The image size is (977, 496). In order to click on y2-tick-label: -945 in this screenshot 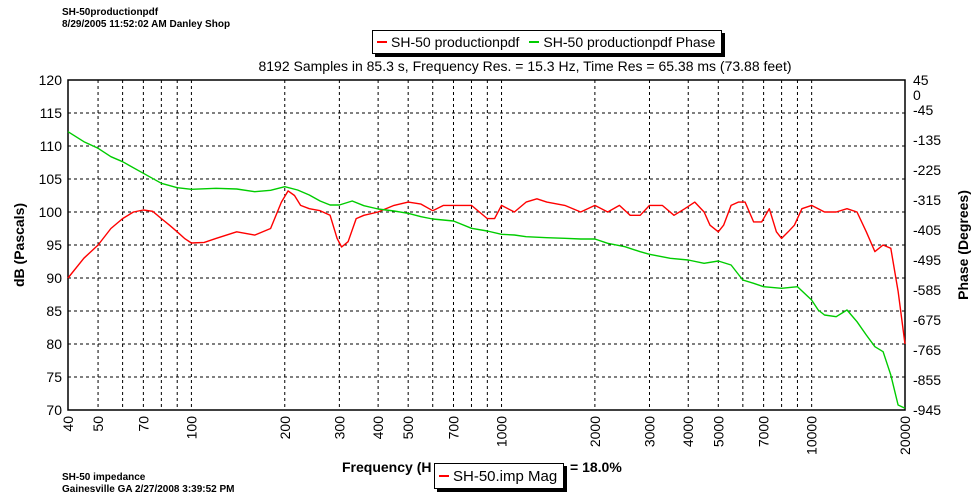, I will do `click(927, 410)`.